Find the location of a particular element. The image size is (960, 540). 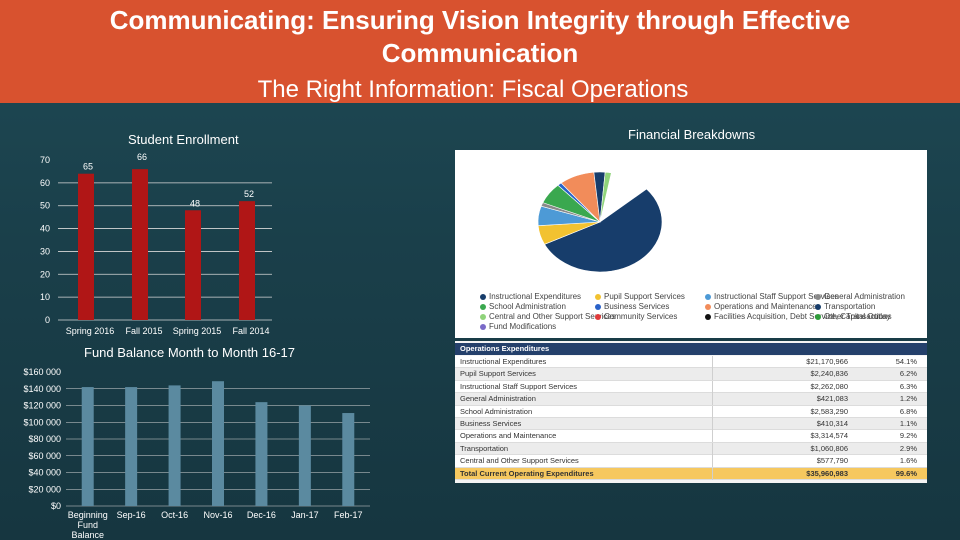

row-percent: 6.2% is located at coordinates (908, 374).